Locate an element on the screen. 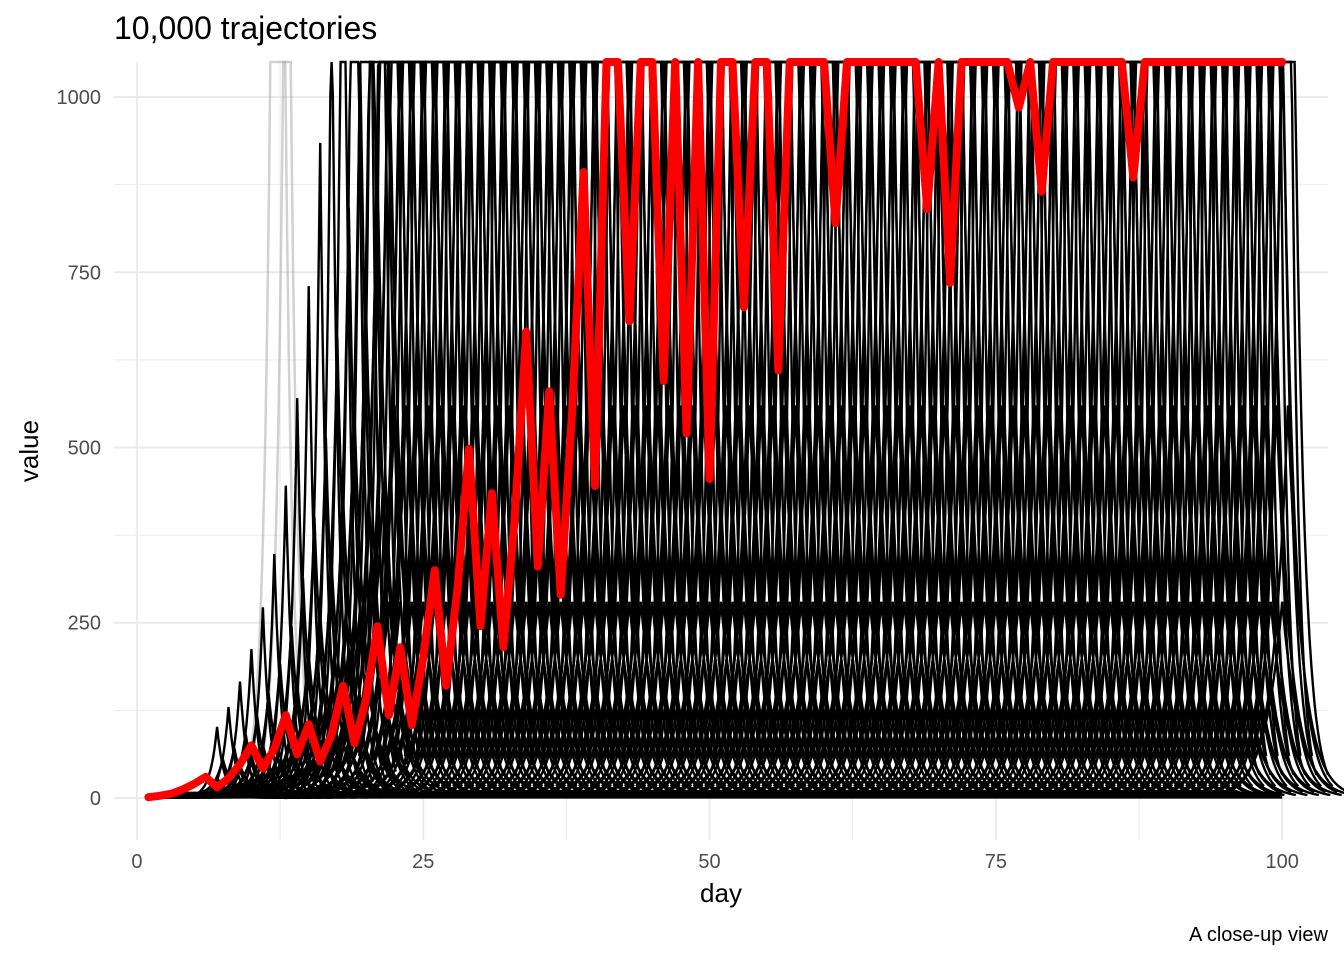 The image size is (1344, 960). x-axis-title: day is located at coordinates (721, 893).